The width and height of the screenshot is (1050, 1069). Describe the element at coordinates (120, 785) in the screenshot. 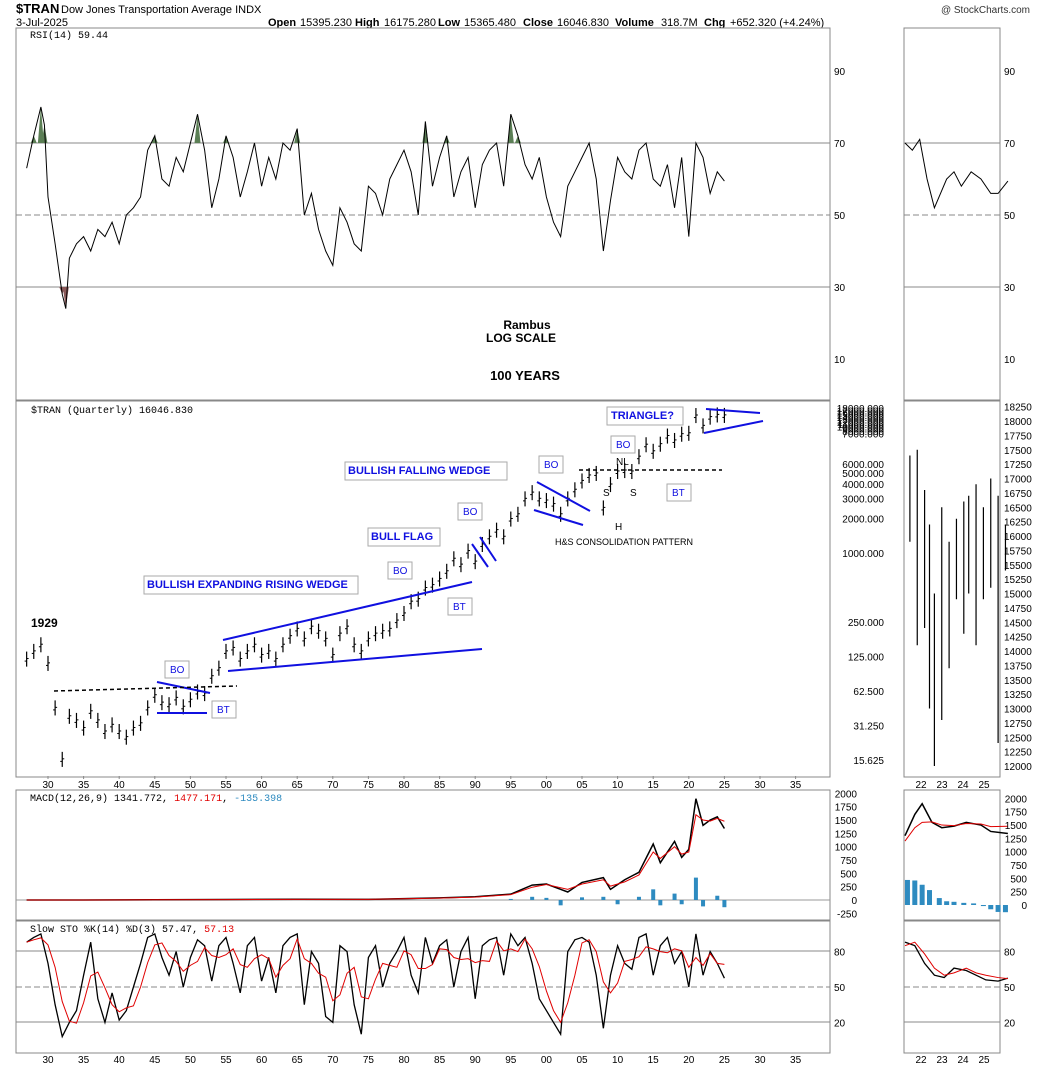

I see `price-xtick-label: 40` at that location.